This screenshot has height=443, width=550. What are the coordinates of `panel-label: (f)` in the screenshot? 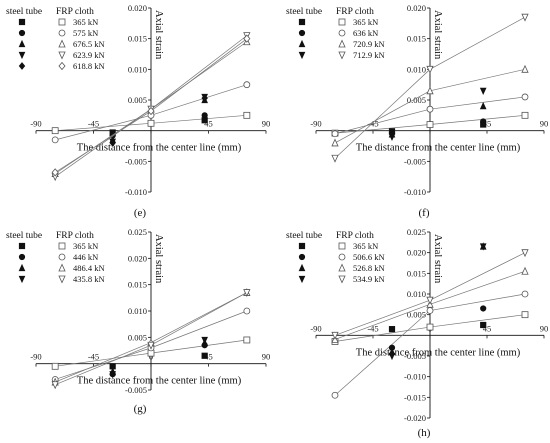 It's located at (424, 213).